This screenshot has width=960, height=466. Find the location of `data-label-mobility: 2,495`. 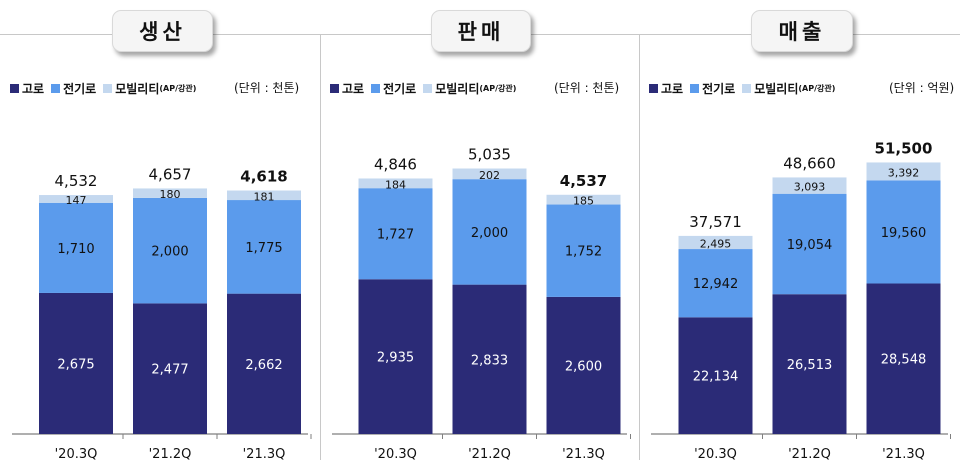

data-label-mobility: 2,495 is located at coordinates (716, 243).